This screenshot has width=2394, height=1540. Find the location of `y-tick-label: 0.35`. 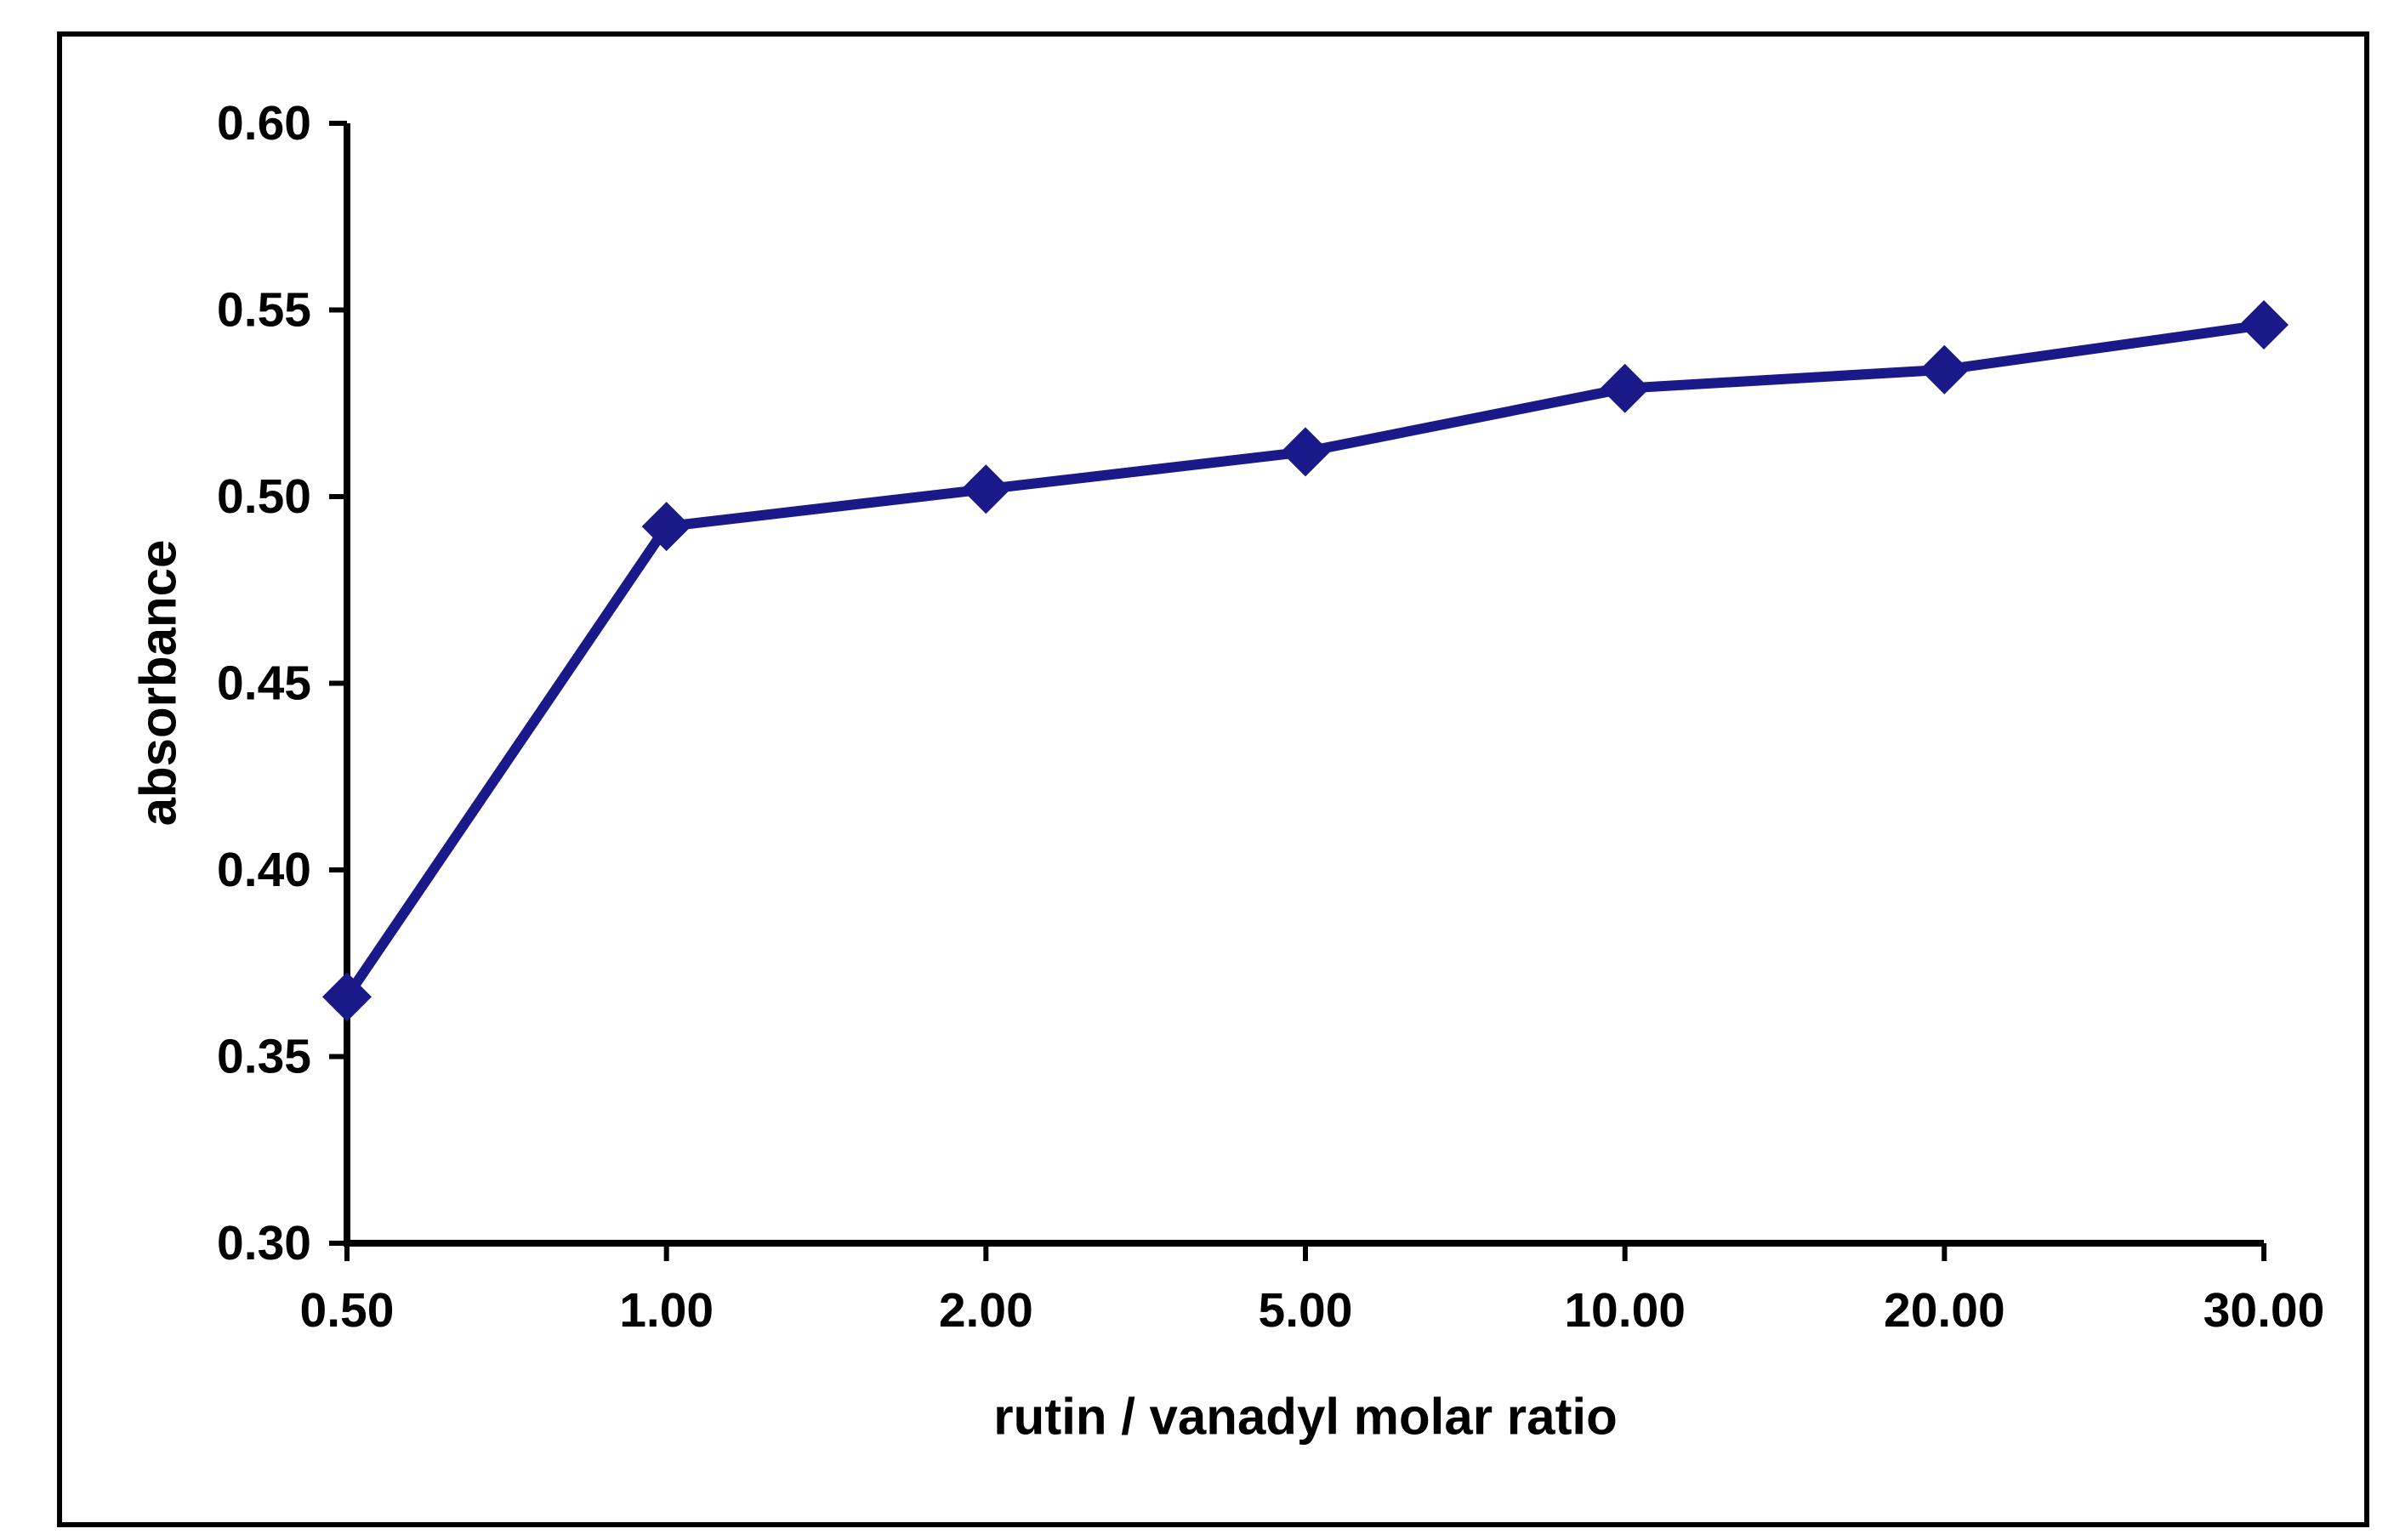

y-tick-label: 0.35 is located at coordinates (264, 1057).